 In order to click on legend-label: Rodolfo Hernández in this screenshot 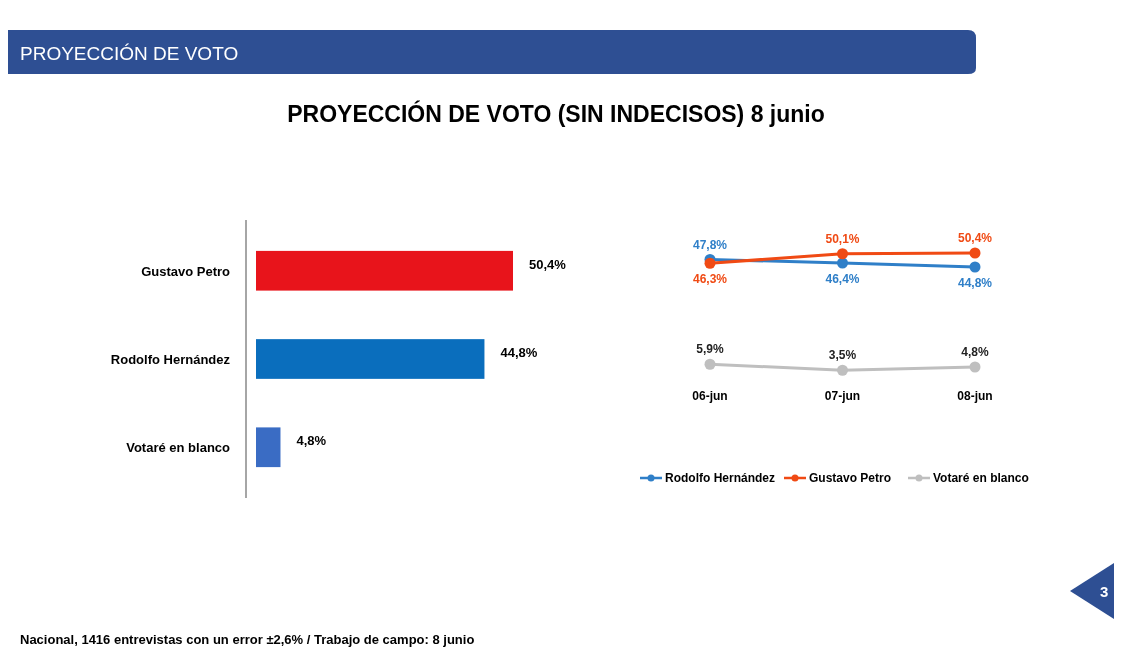, I will do `click(720, 478)`.